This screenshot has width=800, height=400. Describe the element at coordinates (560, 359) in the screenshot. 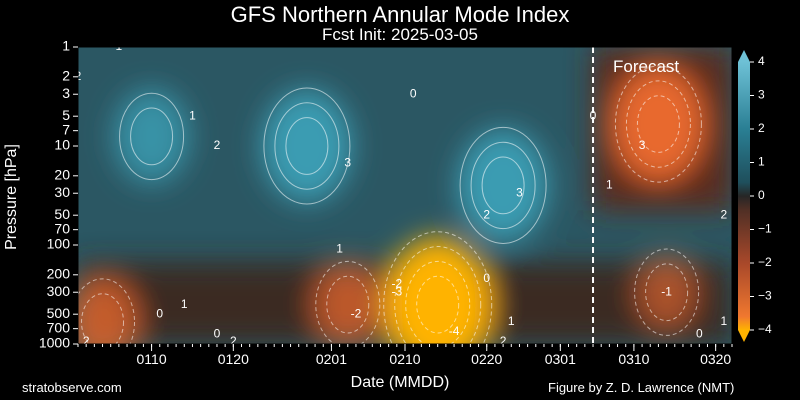

I see `x-tick-label: 0301` at that location.